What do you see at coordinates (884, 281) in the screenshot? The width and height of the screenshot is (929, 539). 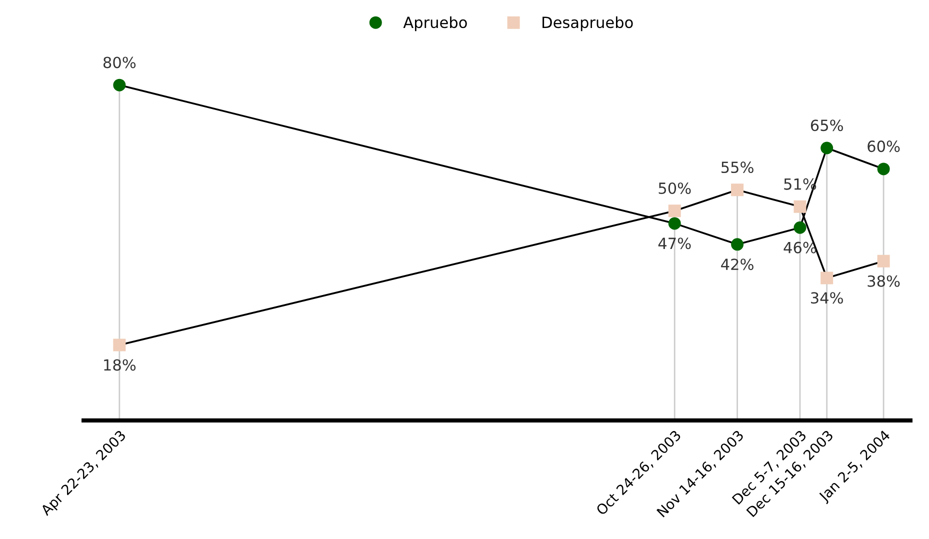 I see `data-label: 38%` at bounding box center [884, 281].